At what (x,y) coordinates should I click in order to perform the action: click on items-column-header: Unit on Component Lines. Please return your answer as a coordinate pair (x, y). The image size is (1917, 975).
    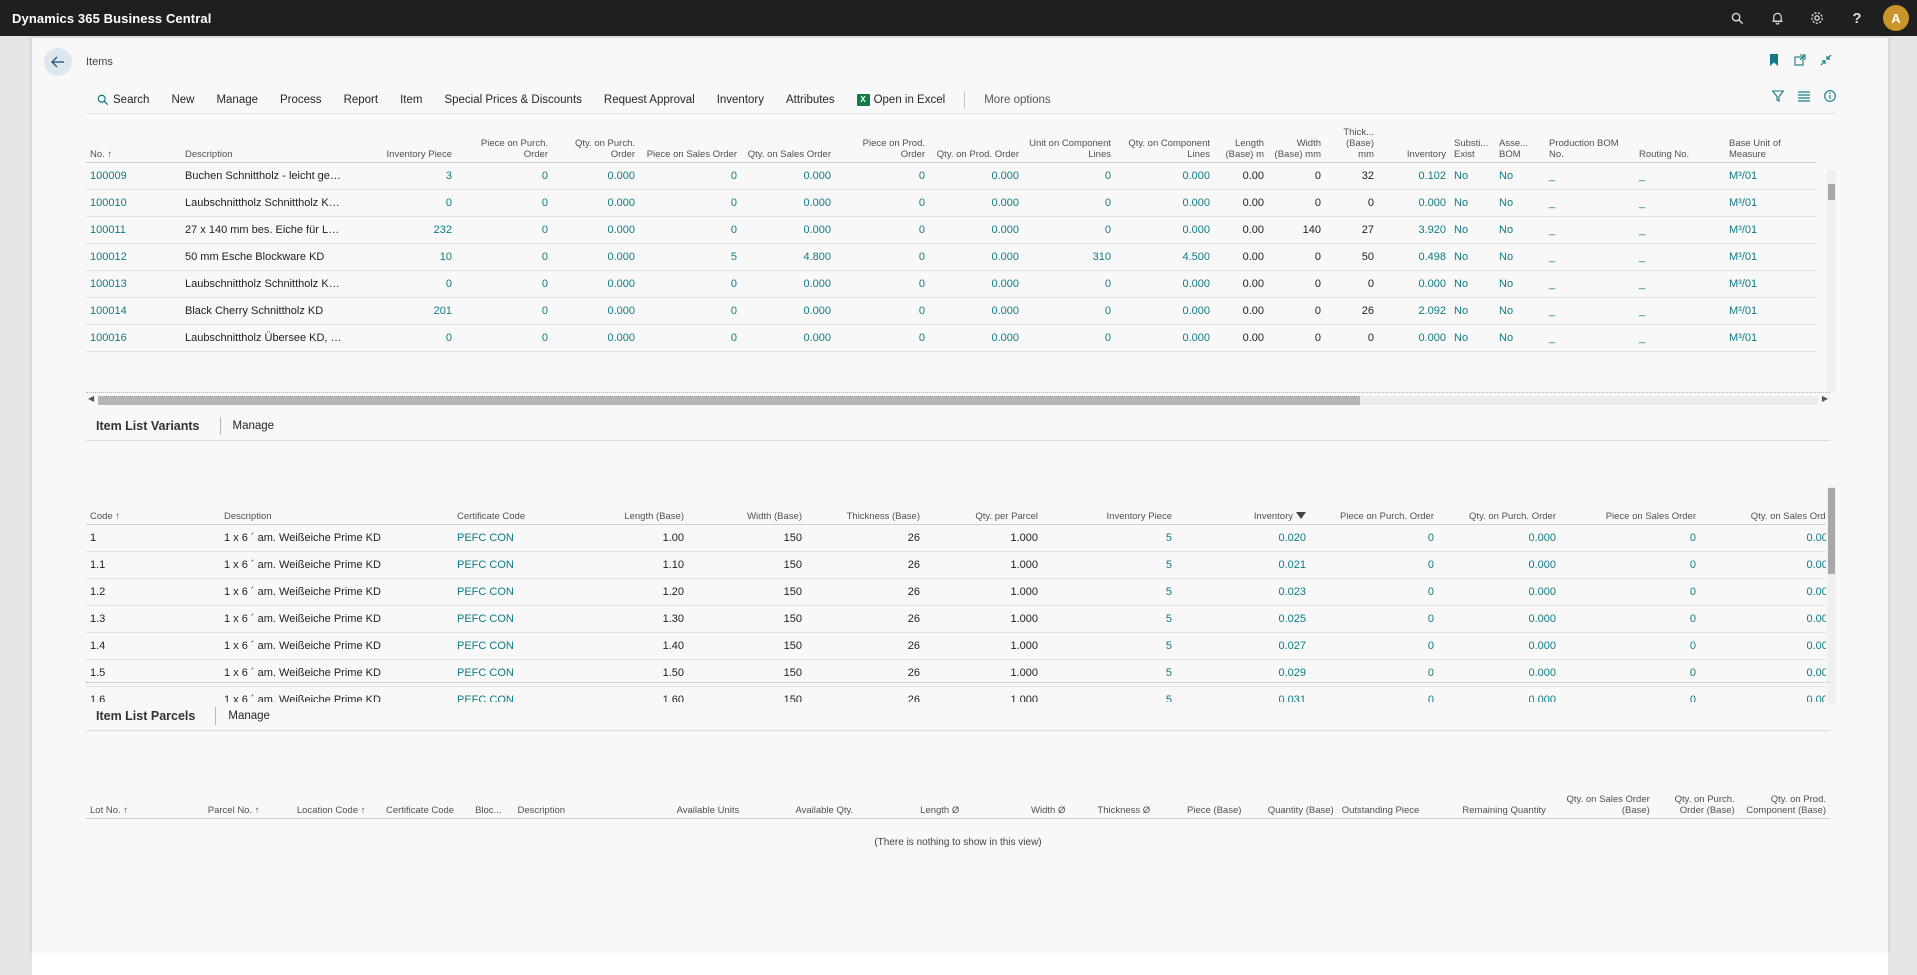
    Looking at the image, I should click on (1069, 142).